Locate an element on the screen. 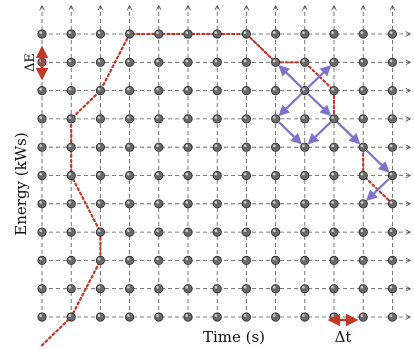  delta-e-label: ΔE is located at coordinates (30, 62).